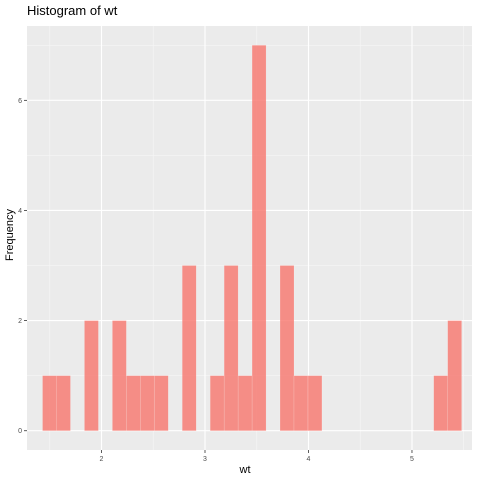  I want to click on y-tick-label: 0, so click(20, 431).